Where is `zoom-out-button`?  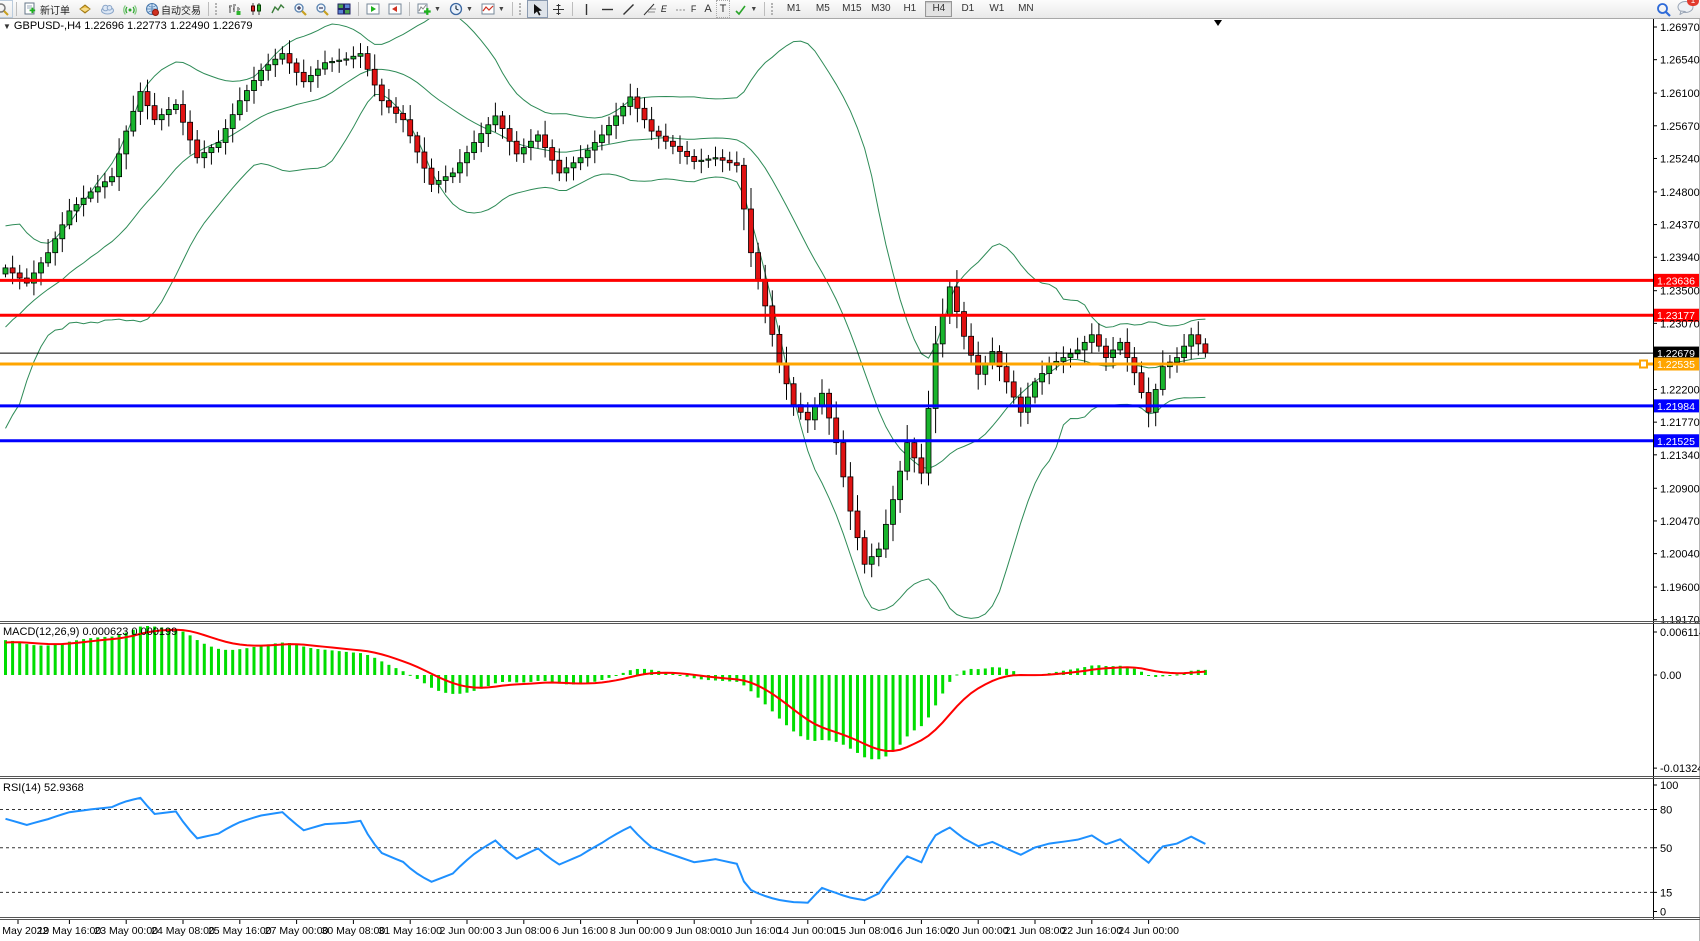 zoom-out-button is located at coordinates (322, 9).